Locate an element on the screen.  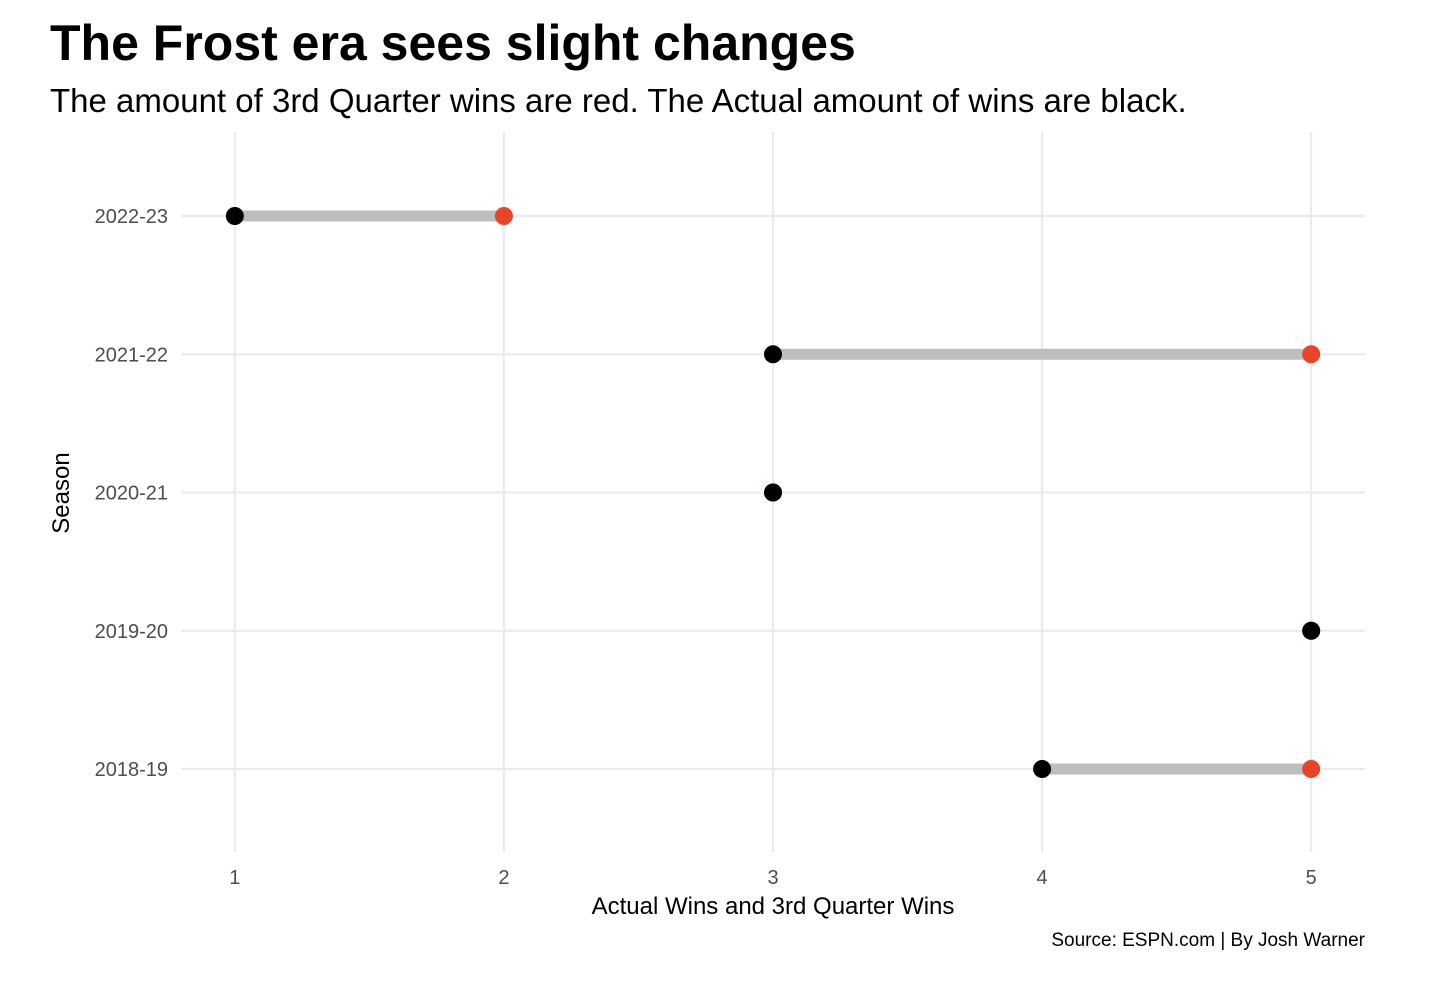
x-axis-ticks: 1 2 3 4 5 is located at coordinates (772, 878).